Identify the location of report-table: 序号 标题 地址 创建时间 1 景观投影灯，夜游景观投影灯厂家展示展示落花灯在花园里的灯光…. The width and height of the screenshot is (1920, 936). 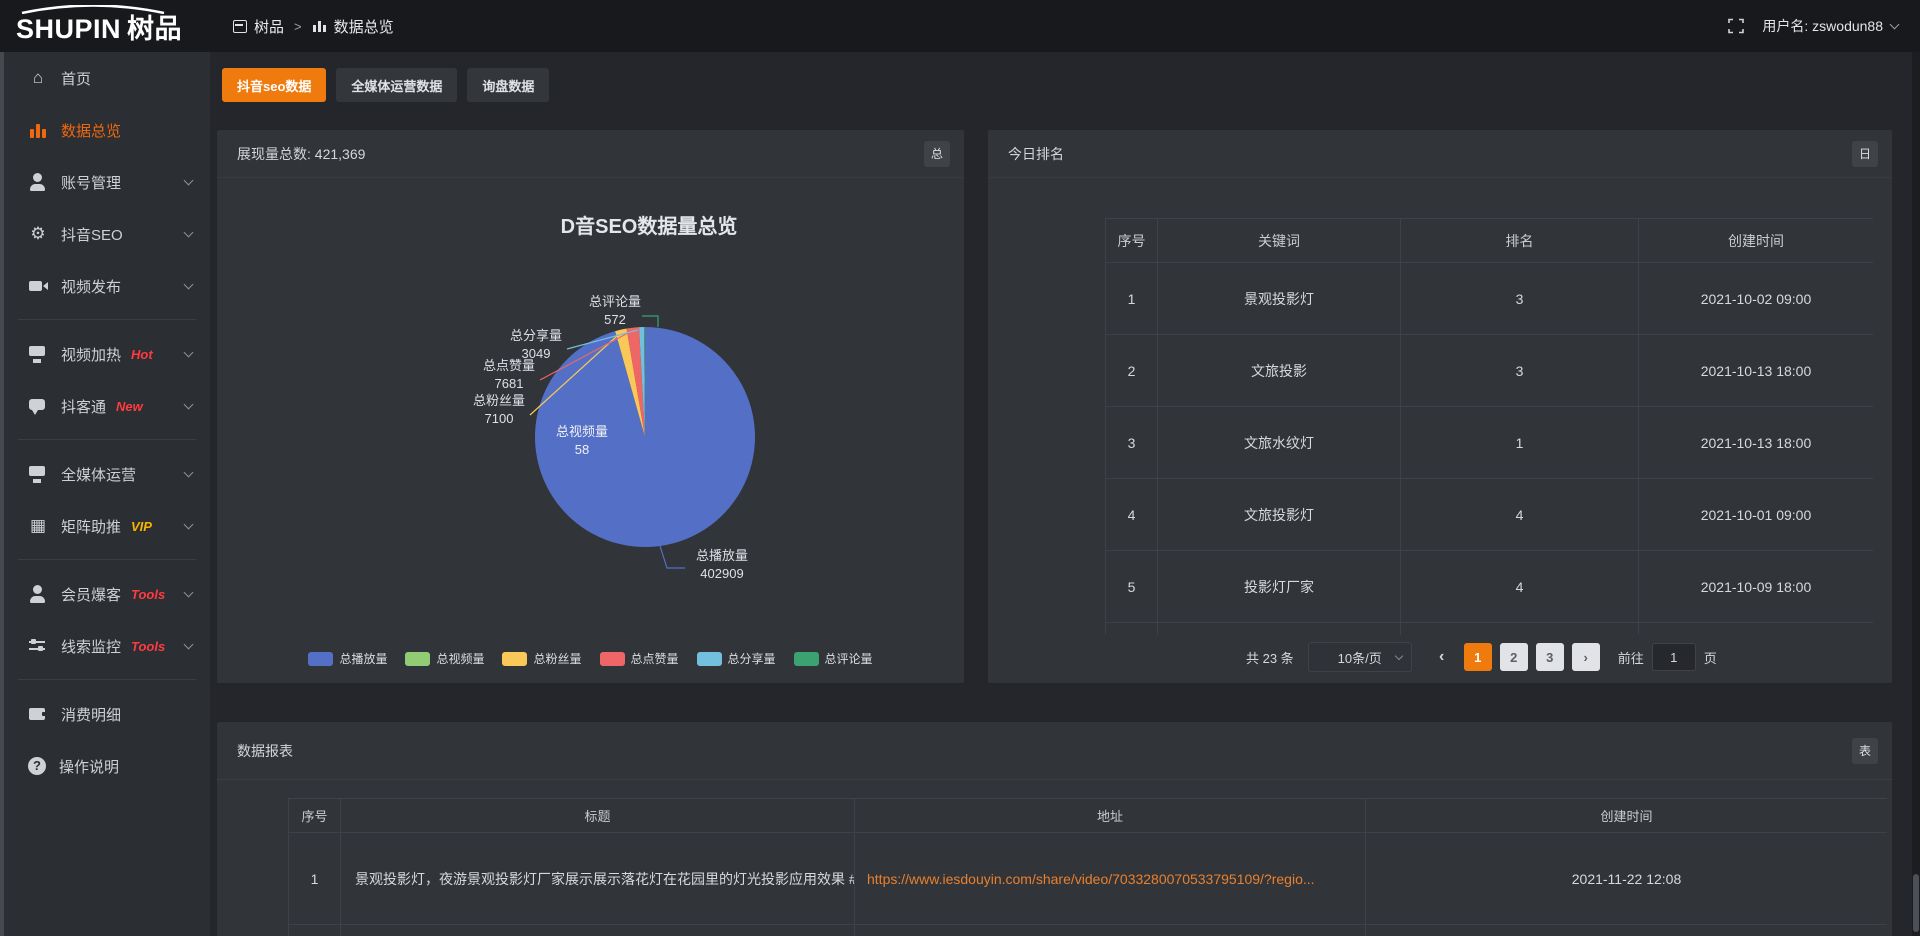
(1087, 867).